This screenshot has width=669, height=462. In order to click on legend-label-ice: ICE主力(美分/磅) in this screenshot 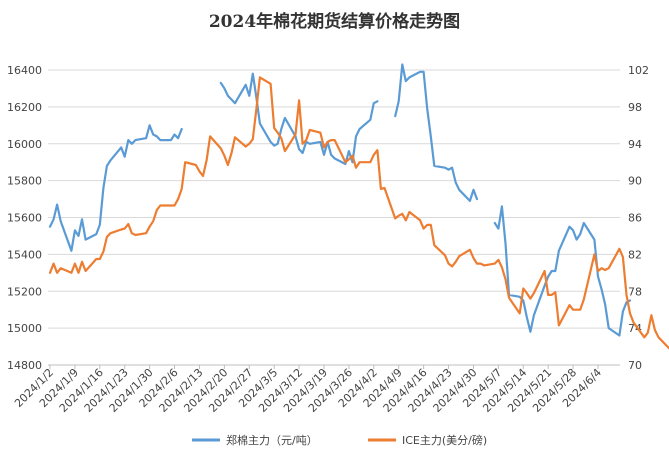, I will do `click(444, 440)`.